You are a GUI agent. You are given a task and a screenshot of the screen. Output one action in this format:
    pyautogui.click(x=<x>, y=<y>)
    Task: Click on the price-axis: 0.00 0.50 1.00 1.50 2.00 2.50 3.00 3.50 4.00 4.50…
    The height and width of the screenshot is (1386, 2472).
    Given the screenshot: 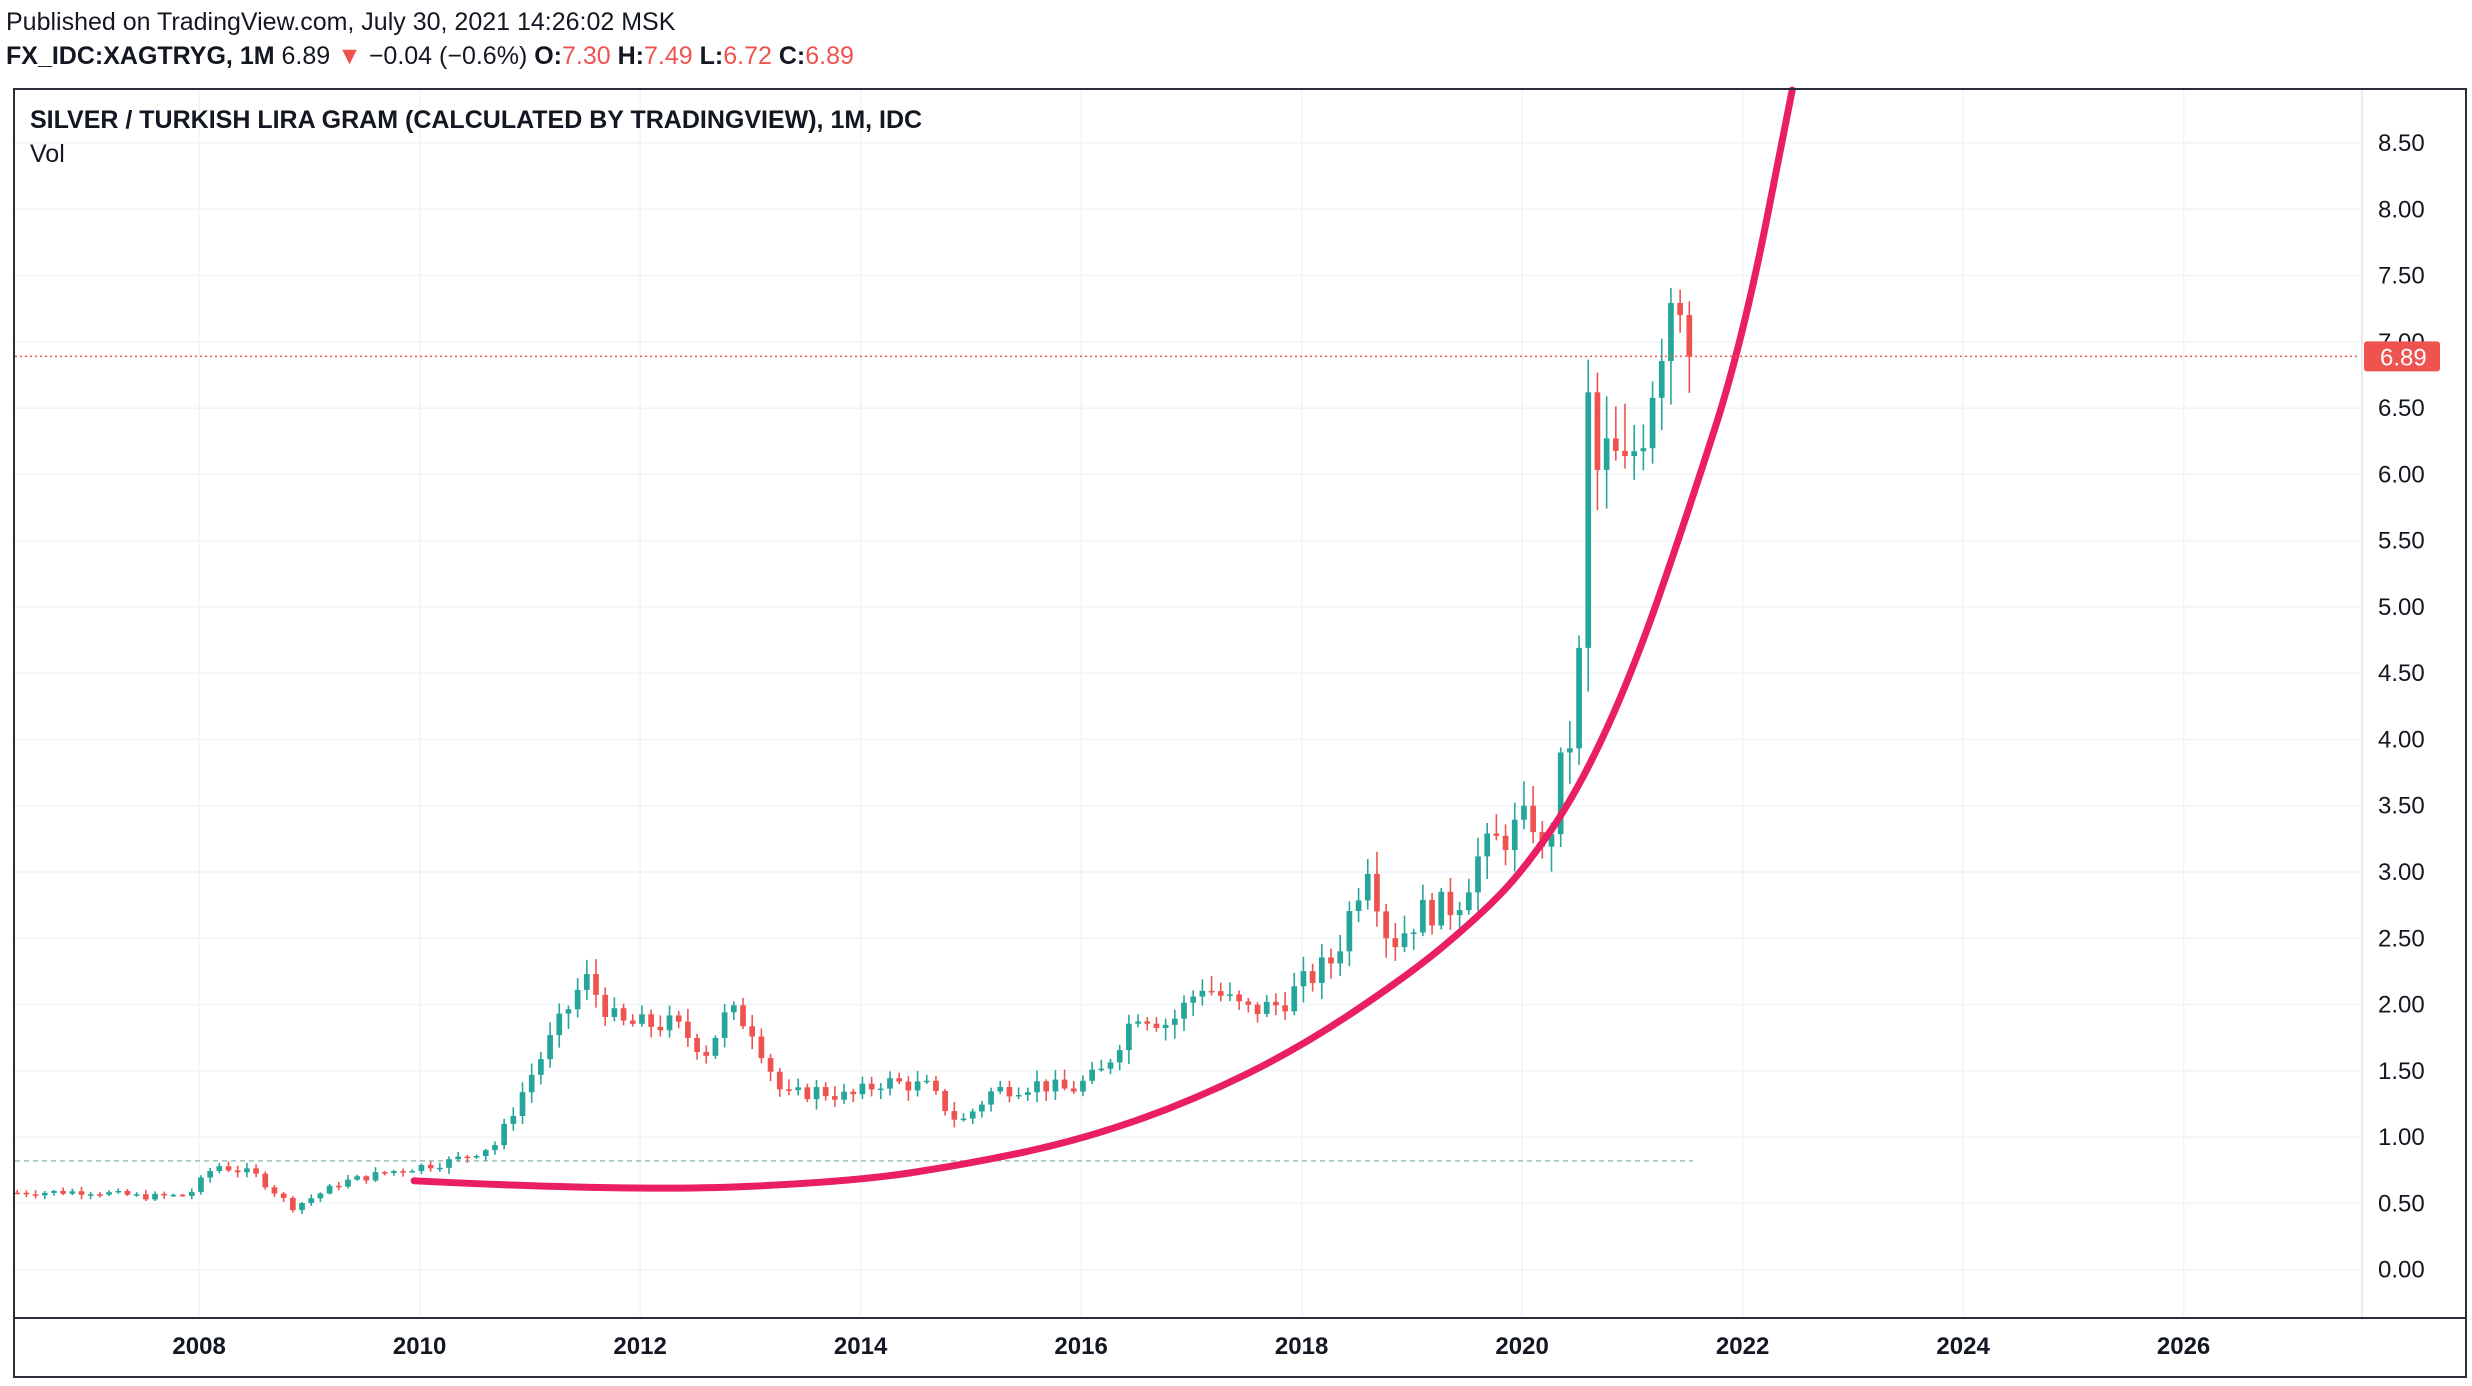 What is the action you would take?
    pyautogui.click(x=2401, y=707)
    